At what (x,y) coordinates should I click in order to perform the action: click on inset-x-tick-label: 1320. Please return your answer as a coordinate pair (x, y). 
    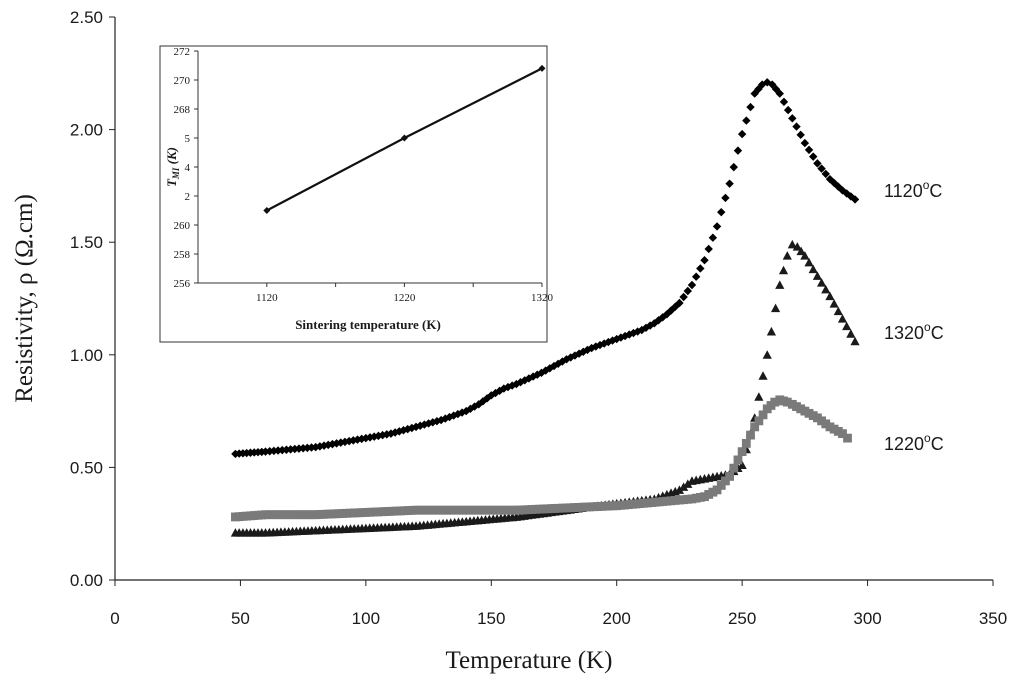
    Looking at the image, I should click on (542, 298).